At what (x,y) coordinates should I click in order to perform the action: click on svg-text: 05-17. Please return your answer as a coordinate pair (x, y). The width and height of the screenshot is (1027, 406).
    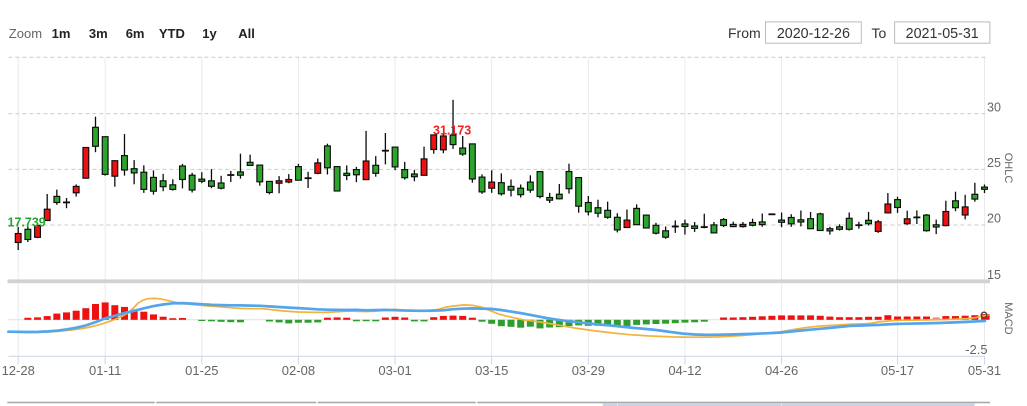
    Looking at the image, I should click on (897, 370).